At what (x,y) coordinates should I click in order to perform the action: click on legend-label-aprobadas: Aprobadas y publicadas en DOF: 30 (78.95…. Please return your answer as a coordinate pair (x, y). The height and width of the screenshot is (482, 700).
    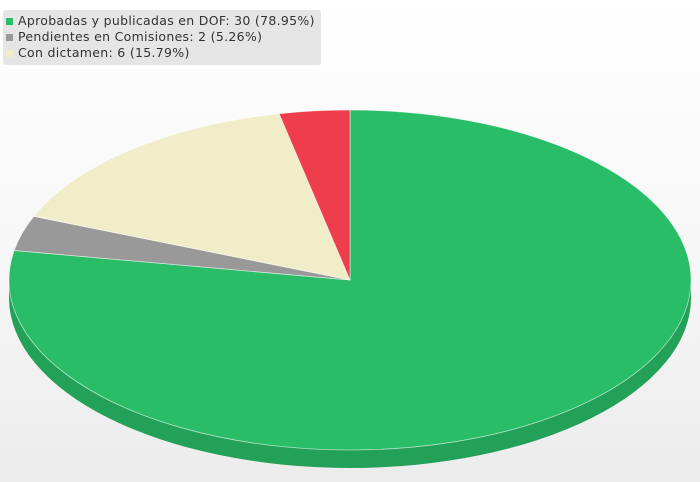
    Looking at the image, I should click on (166, 20).